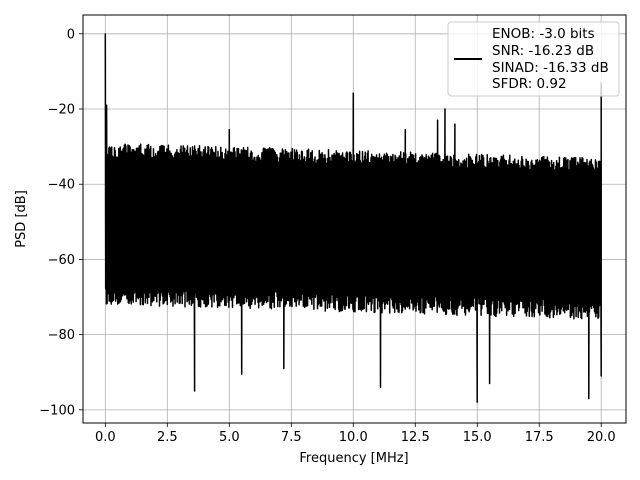  I want to click on x-tick-label: 10.0, so click(353, 437).